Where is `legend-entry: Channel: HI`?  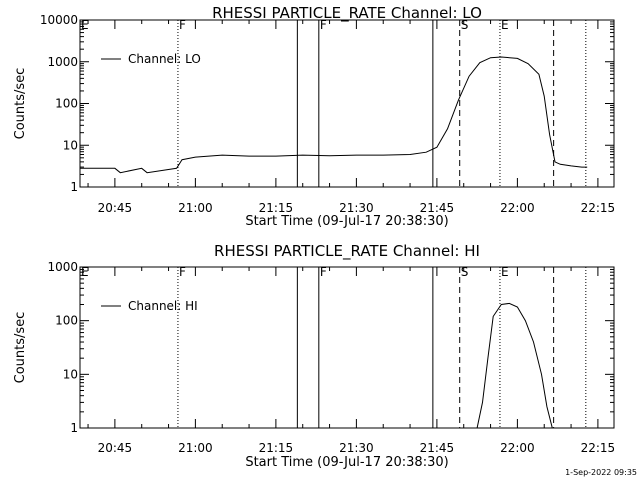
legend-entry: Channel: HI is located at coordinates (163, 306).